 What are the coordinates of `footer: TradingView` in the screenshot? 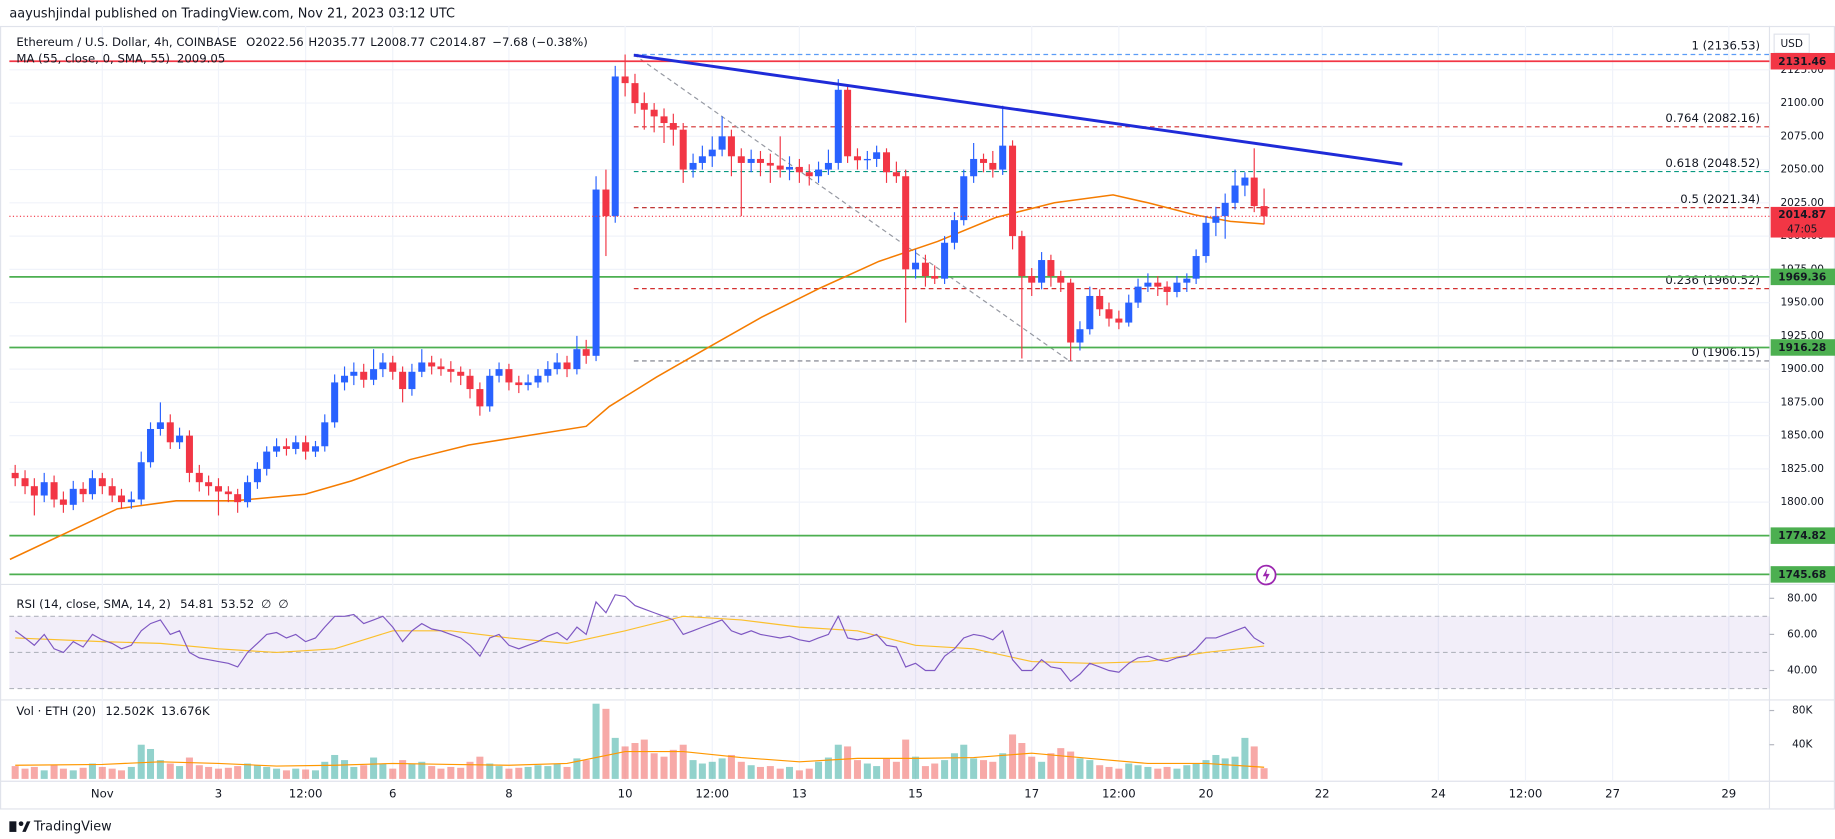 It's located at (72, 827).